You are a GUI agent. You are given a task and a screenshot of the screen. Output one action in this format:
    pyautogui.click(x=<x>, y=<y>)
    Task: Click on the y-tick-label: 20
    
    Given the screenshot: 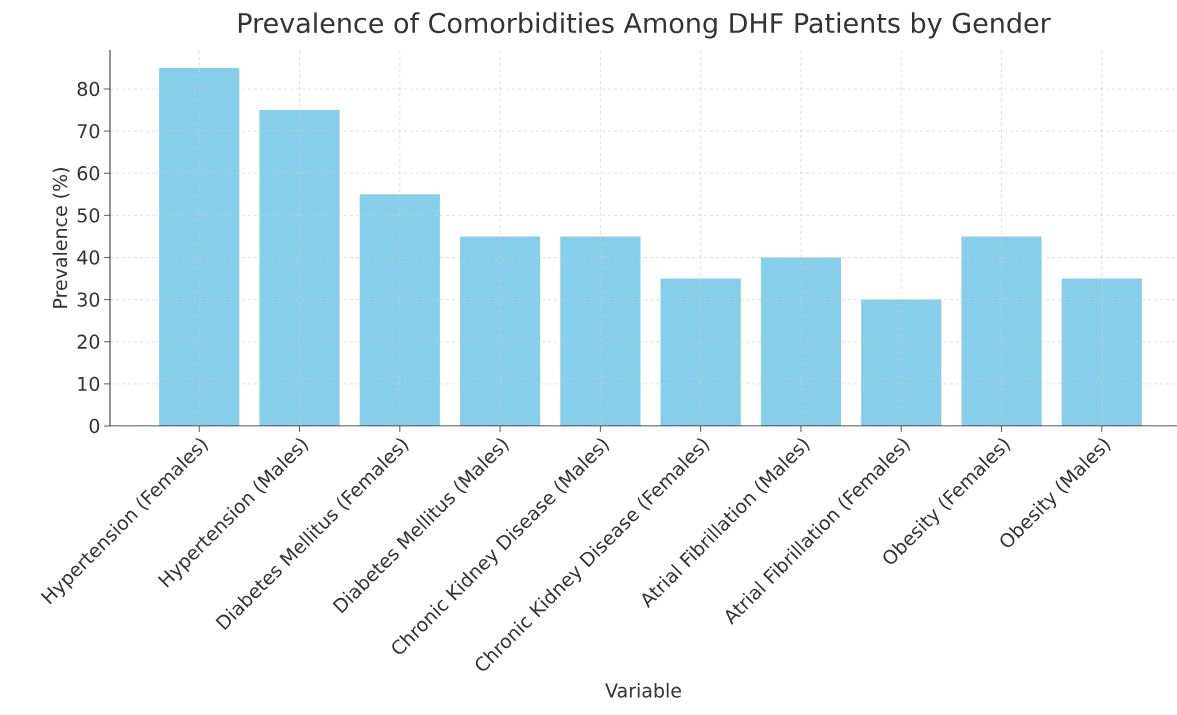 What is the action you would take?
    pyautogui.click(x=88, y=341)
    